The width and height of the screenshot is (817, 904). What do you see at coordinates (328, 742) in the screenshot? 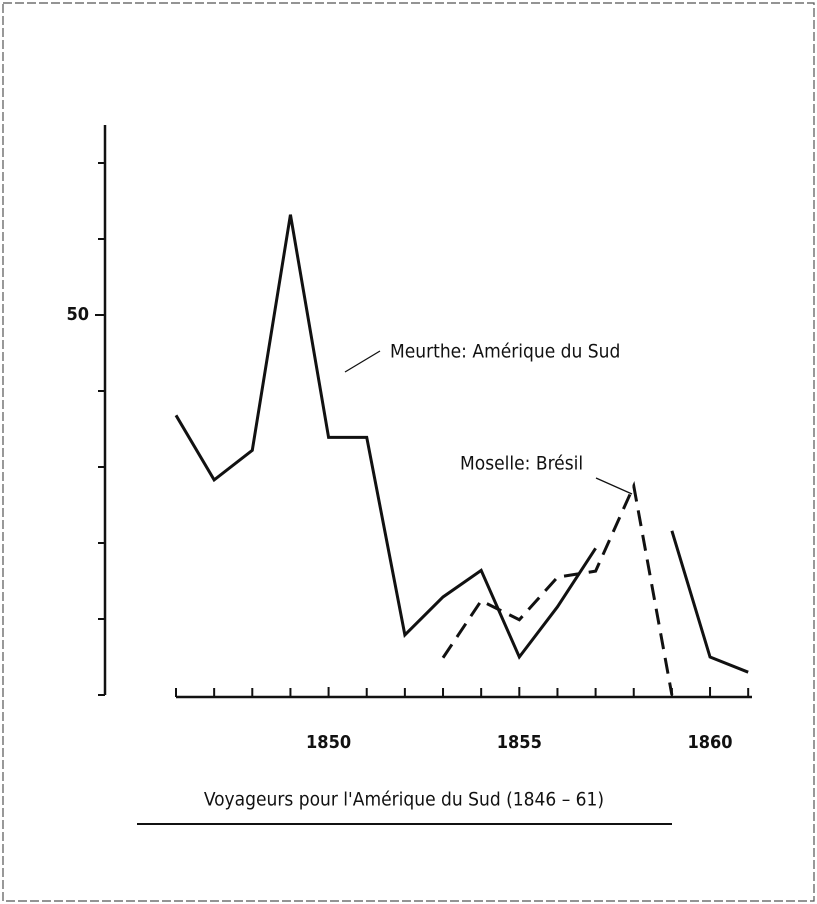
I see `x-tick-label: 1850` at bounding box center [328, 742].